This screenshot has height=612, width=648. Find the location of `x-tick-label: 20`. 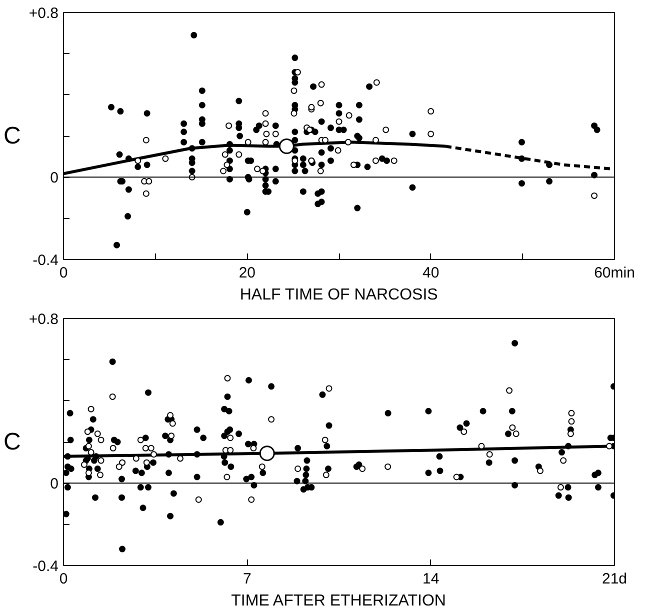

x-tick-label: 20 is located at coordinates (247, 273).